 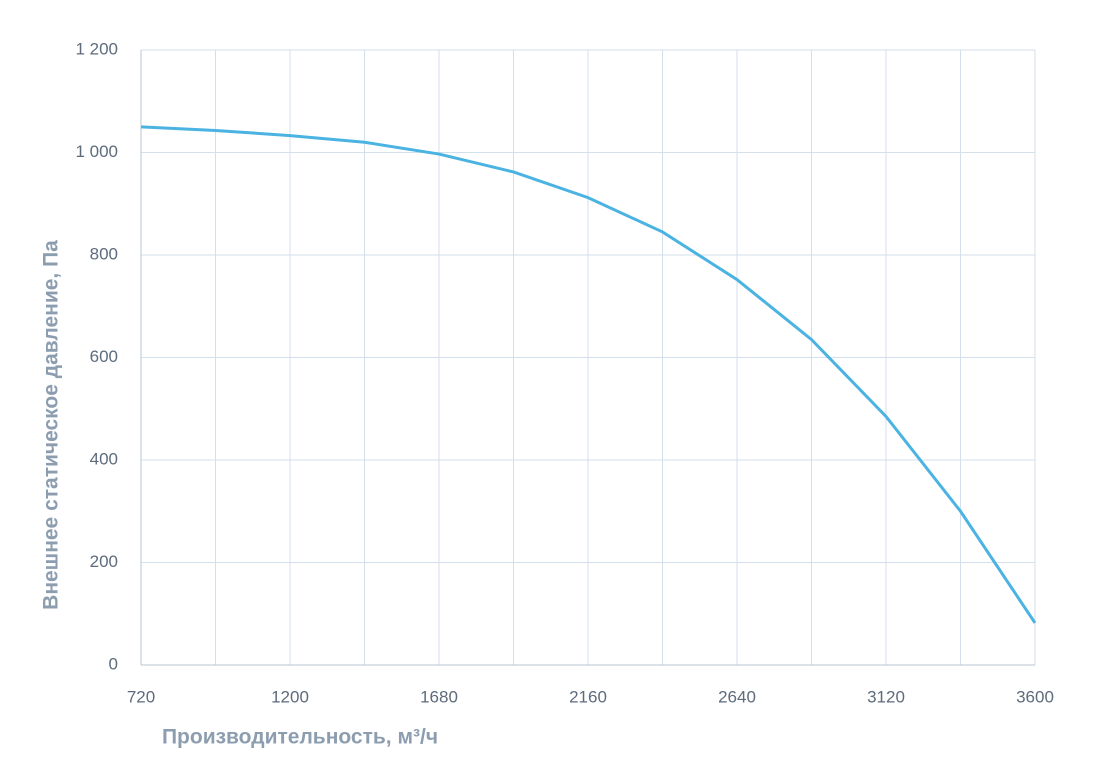 I want to click on x-tick-label: 3120, so click(x=886, y=696).